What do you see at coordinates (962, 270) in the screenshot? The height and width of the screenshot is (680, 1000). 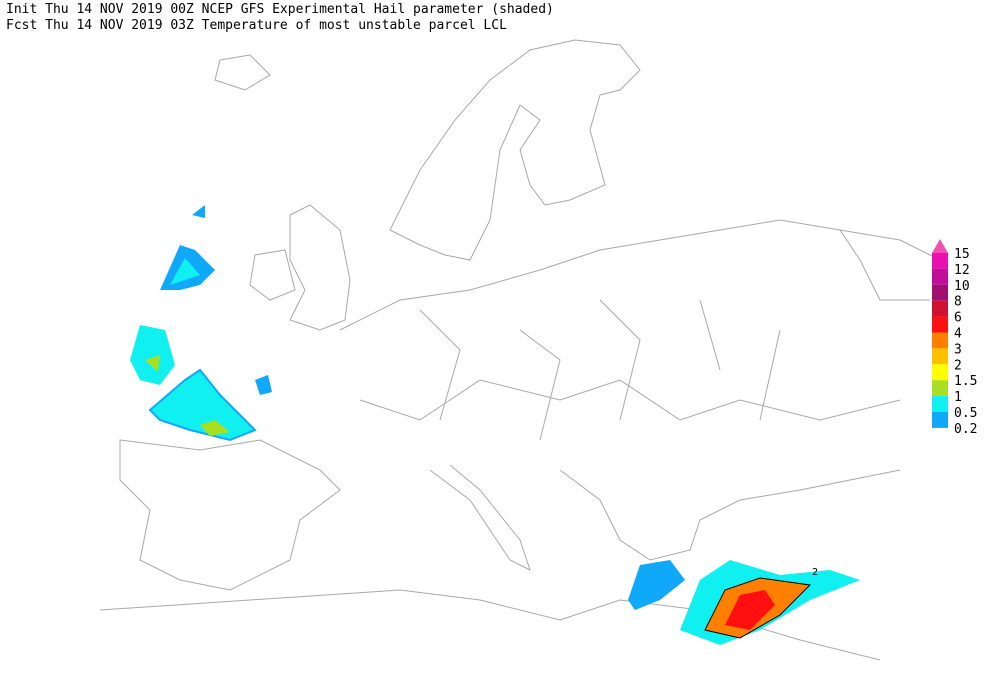 I see `legend-label: 12` at bounding box center [962, 270].